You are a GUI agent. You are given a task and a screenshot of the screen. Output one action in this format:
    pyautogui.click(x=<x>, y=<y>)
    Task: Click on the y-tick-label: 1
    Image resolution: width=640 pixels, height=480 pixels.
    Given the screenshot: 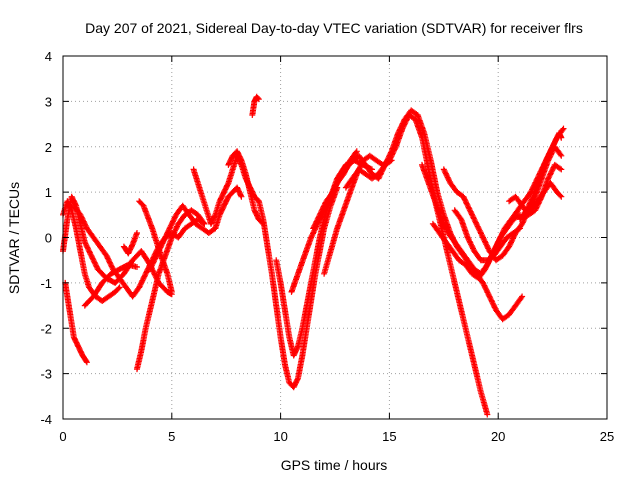 What is the action you would take?
    pyautogui.click(x=48, y=192)
    